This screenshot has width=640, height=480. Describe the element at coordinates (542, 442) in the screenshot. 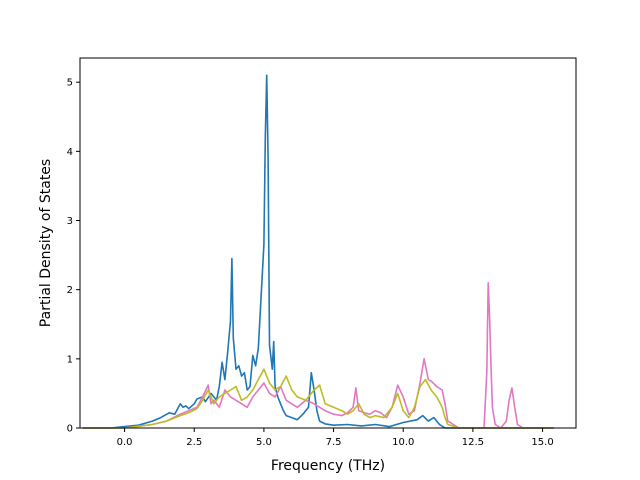

I see `x-tick-label: 15.0` at that location.